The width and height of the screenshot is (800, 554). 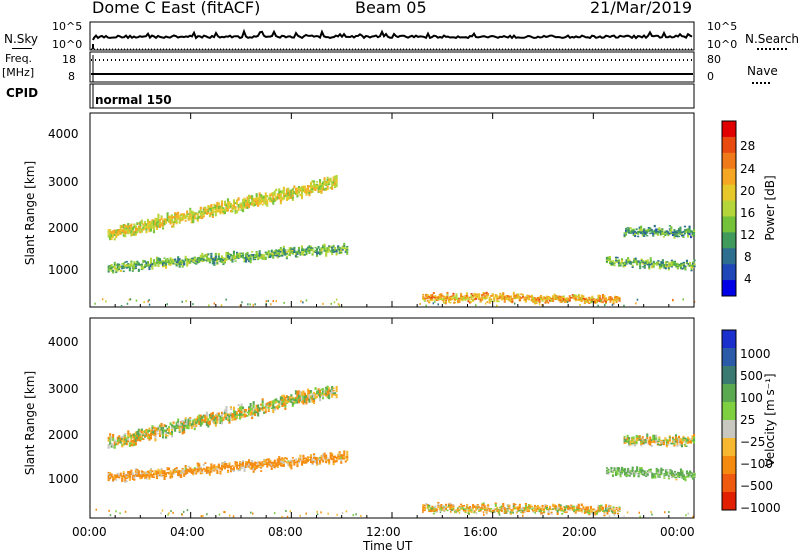 I want to click on vel-cbar-tick-500: 500, so click(x=751, y=376).